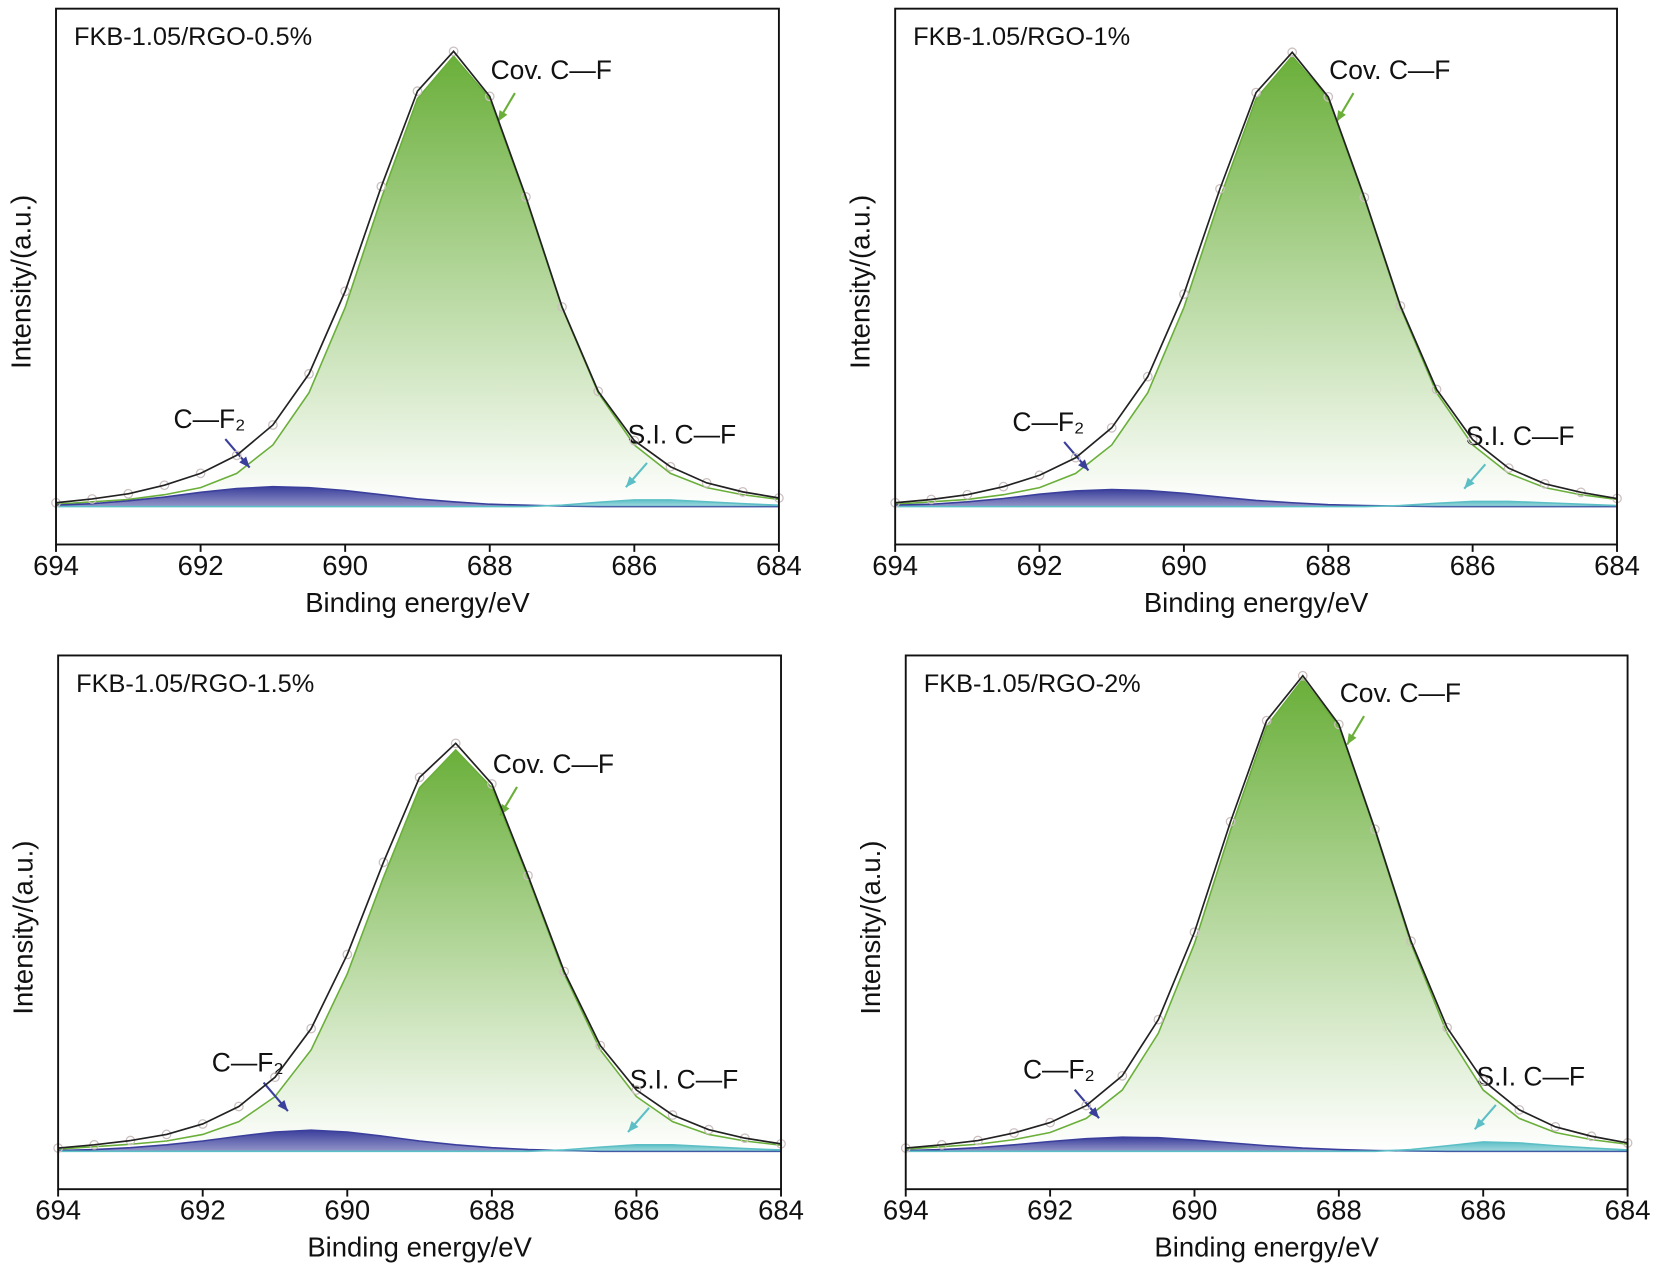 The height and width of the screenshot is (1275, 1654). I want to click on panel-label: FKB-1.05/RGO-1%, so click(1021, 37).